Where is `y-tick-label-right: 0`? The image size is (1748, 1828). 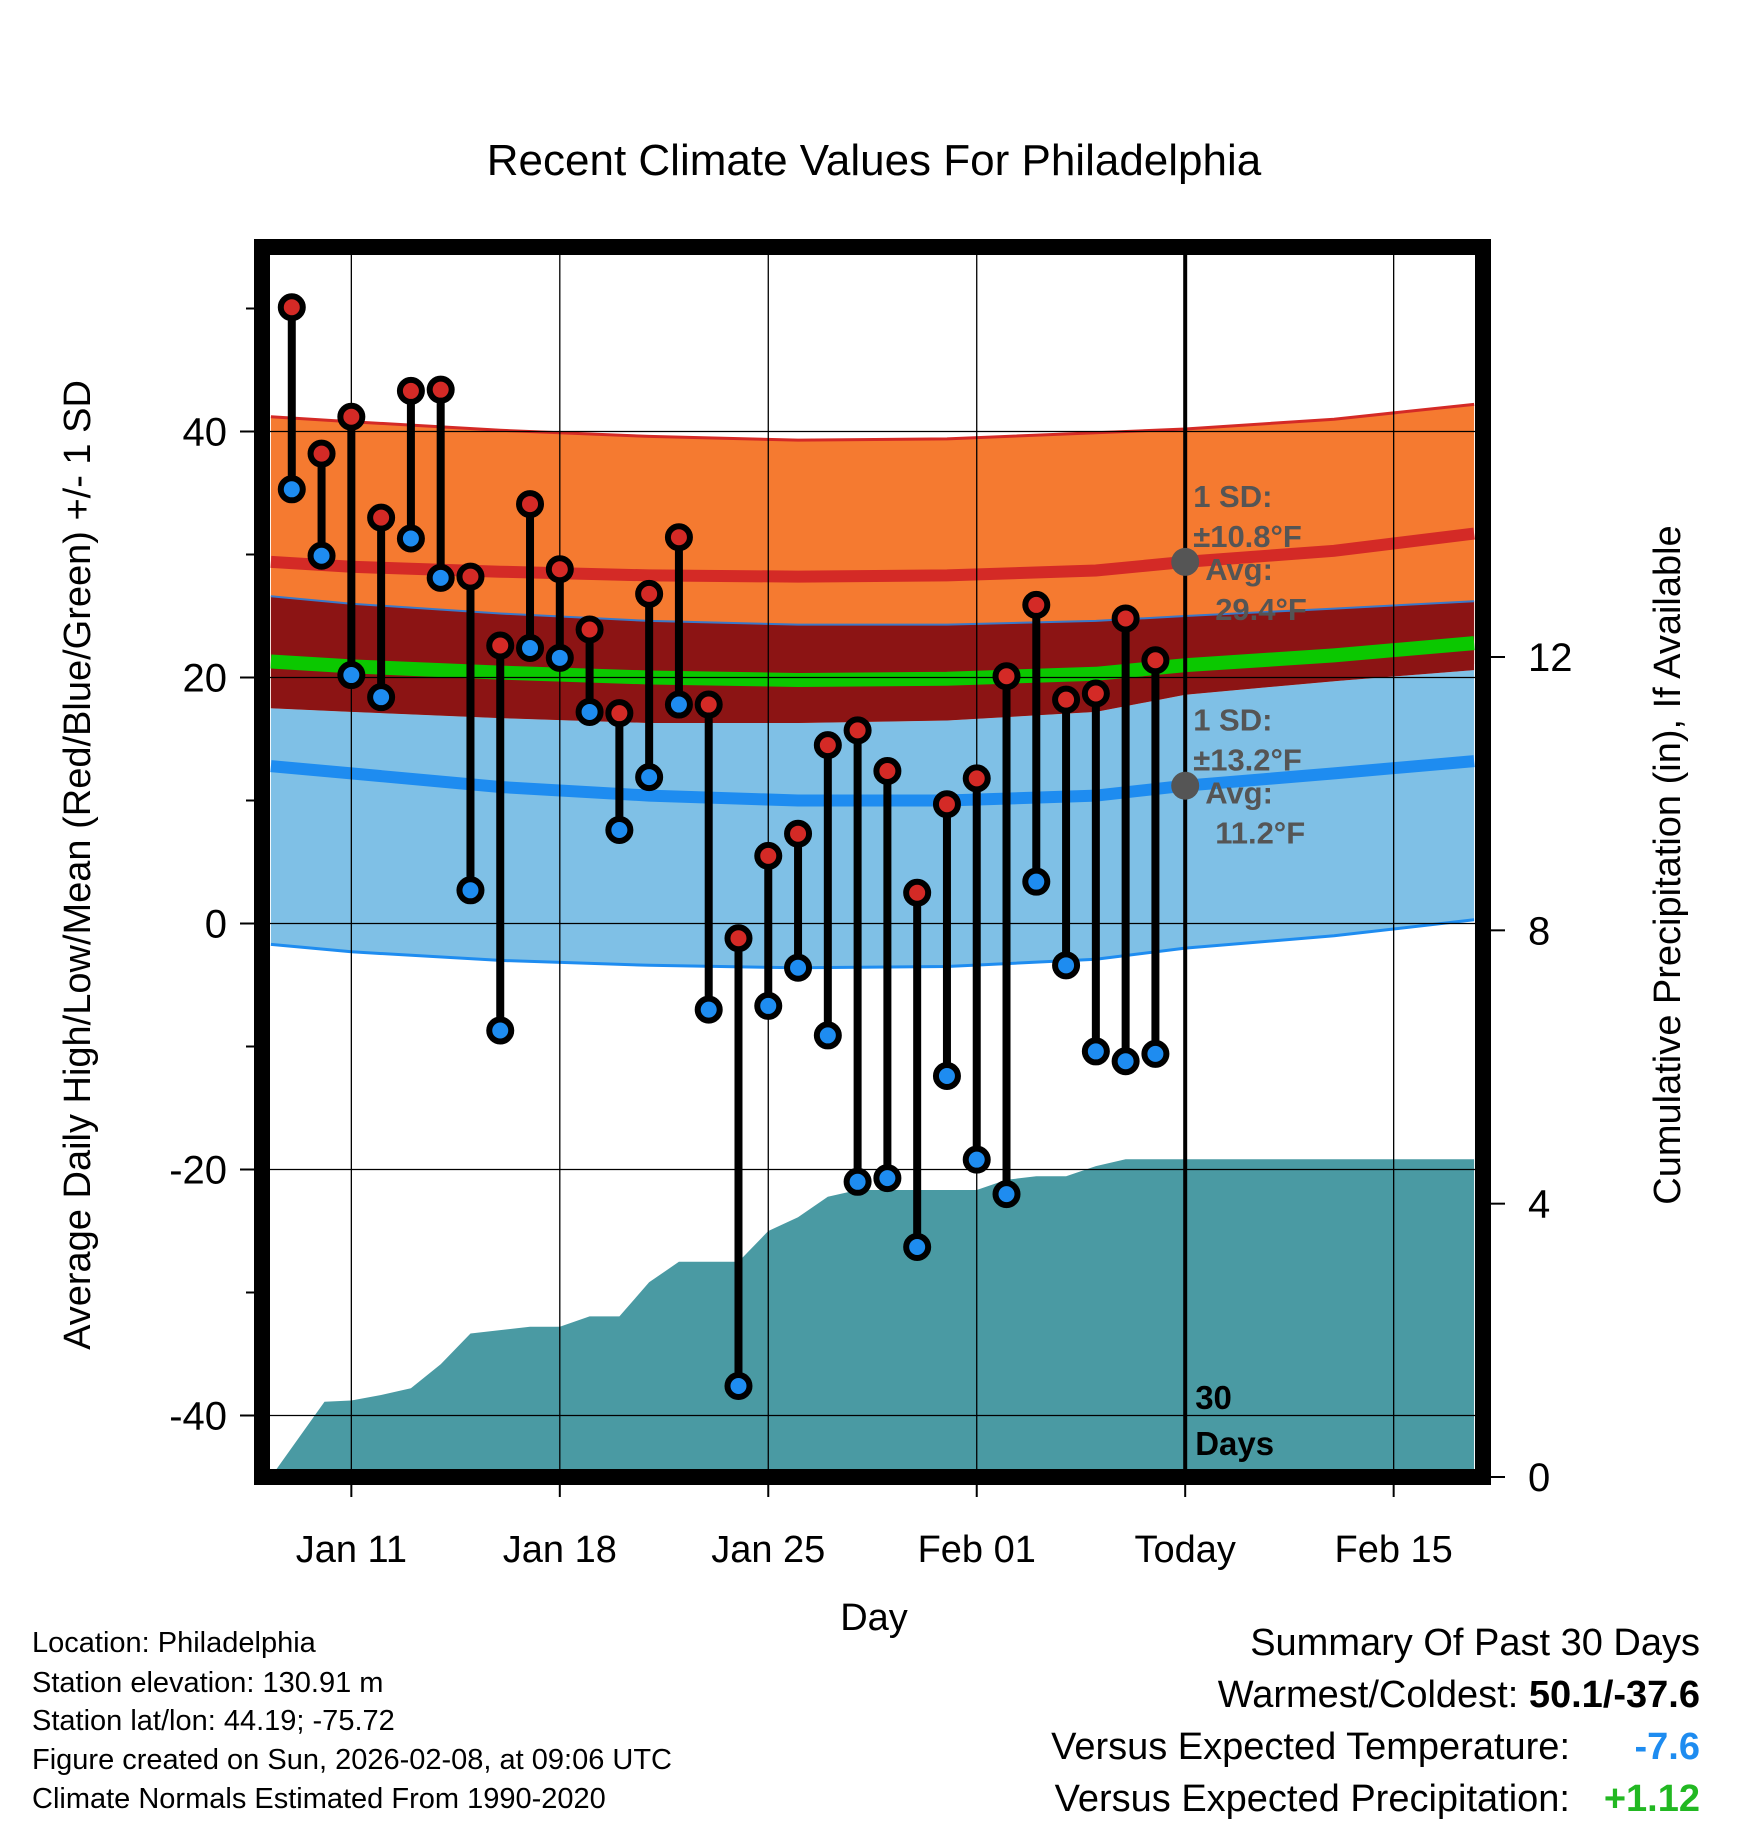
y-tick-label-right: 0 is located at coordinates (1539, 1478).